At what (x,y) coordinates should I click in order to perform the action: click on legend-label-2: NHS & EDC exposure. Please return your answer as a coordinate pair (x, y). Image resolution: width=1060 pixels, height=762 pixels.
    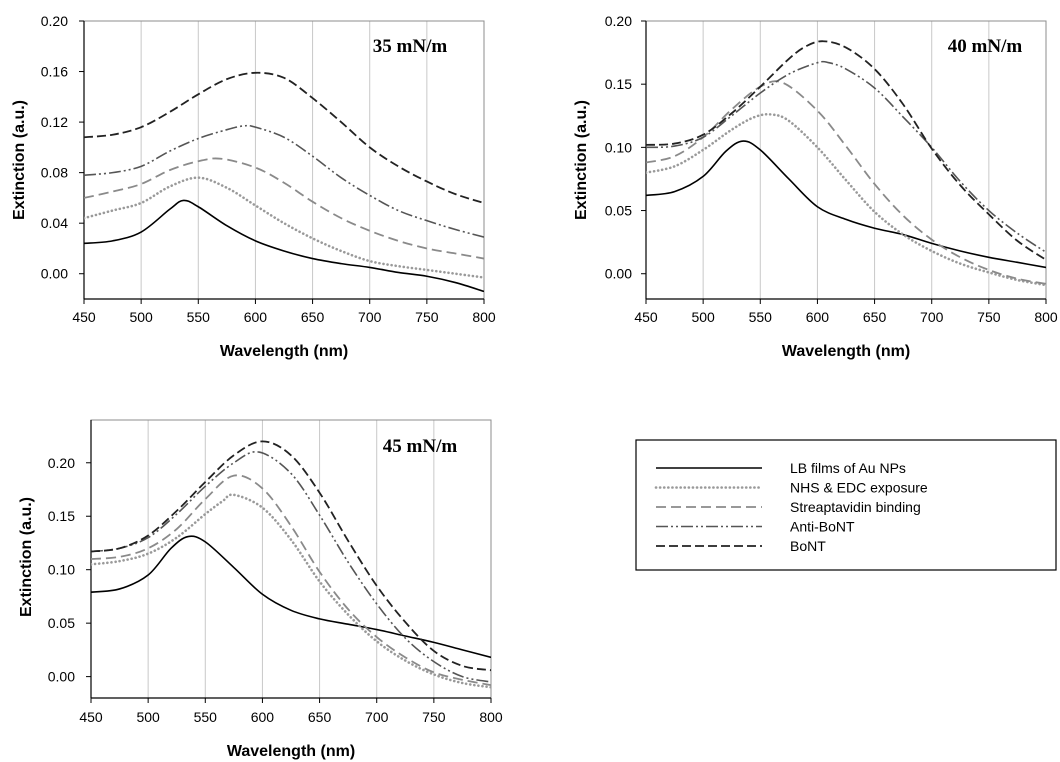
    Looking at the image, I should click on (859, 488).